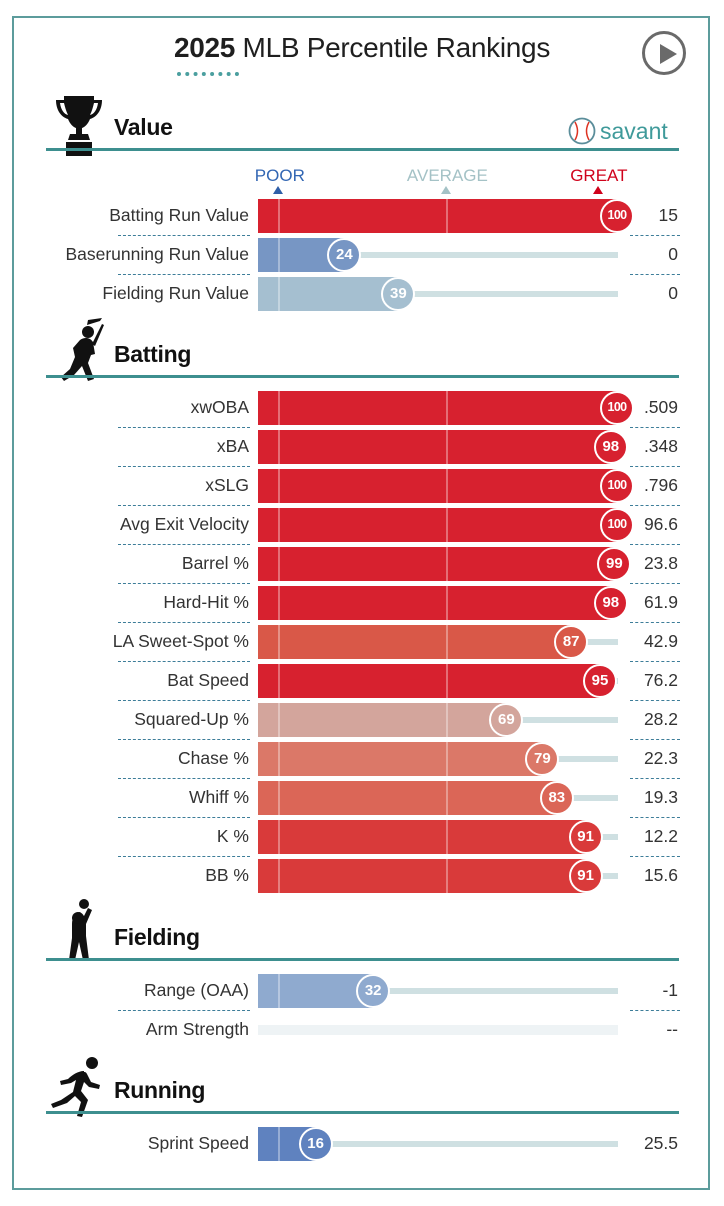 This screenshot has height=1206, width=724. Describe the element at coordinates (198, 1143) in the screenshot. I see `metric-label: Sprint Speed` at that location.